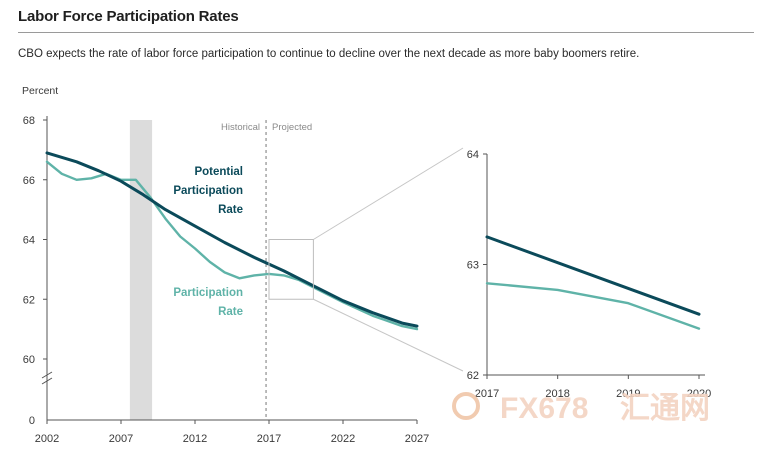  What do you see at coordinates (29, 360) in the screenshot?
I see `y-tick-label: 60` at bounding box center [29, 360].